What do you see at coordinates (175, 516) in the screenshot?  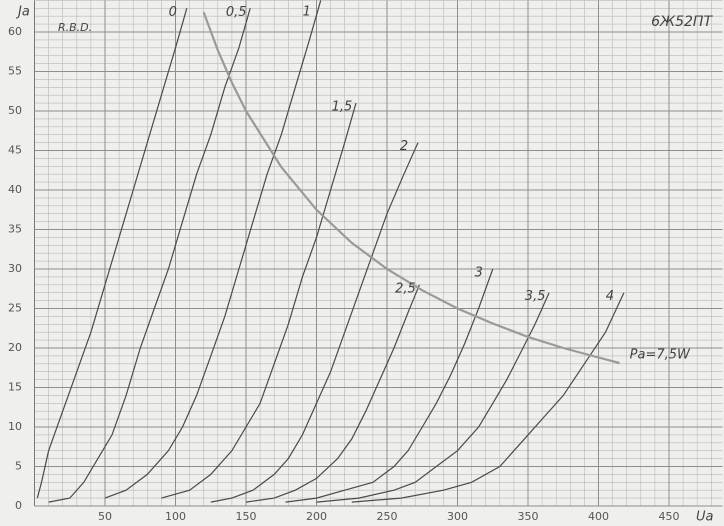 I see `x-tick-label: 100` at bounding box center [175, 516].